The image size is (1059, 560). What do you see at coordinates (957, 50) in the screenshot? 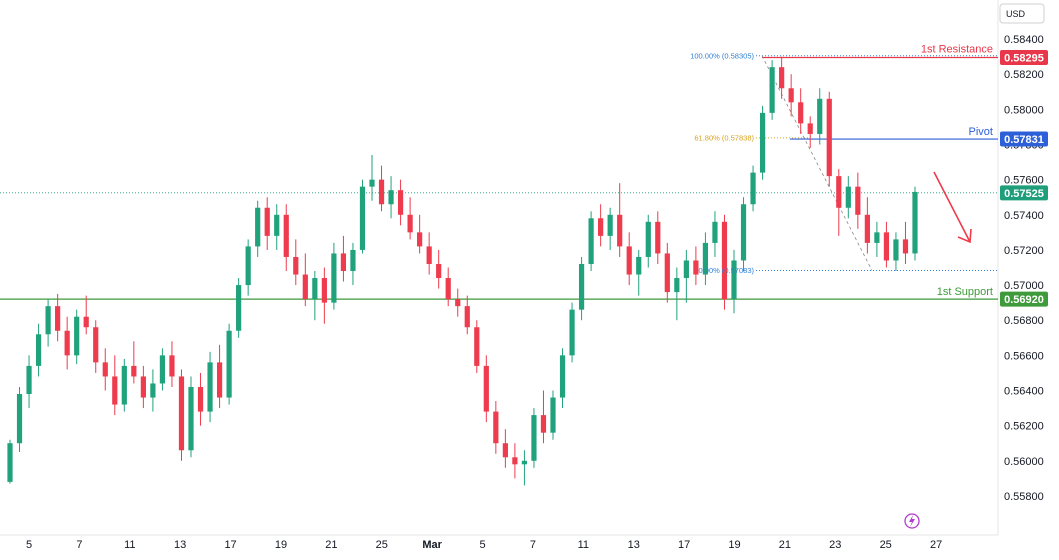
I see `resistance-label: 1st Resistance` at bounding box center [957, 50].